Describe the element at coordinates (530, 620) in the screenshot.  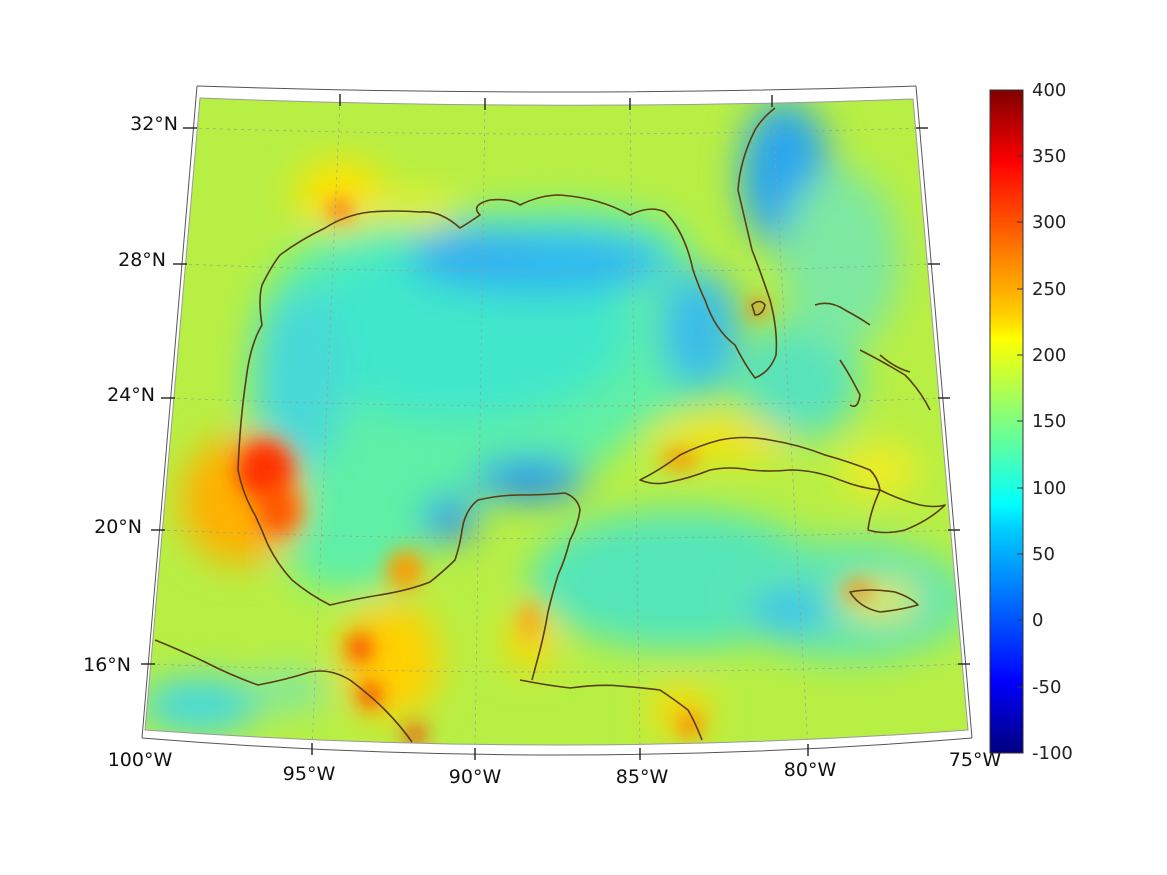
I see `belize-orange` at that location.